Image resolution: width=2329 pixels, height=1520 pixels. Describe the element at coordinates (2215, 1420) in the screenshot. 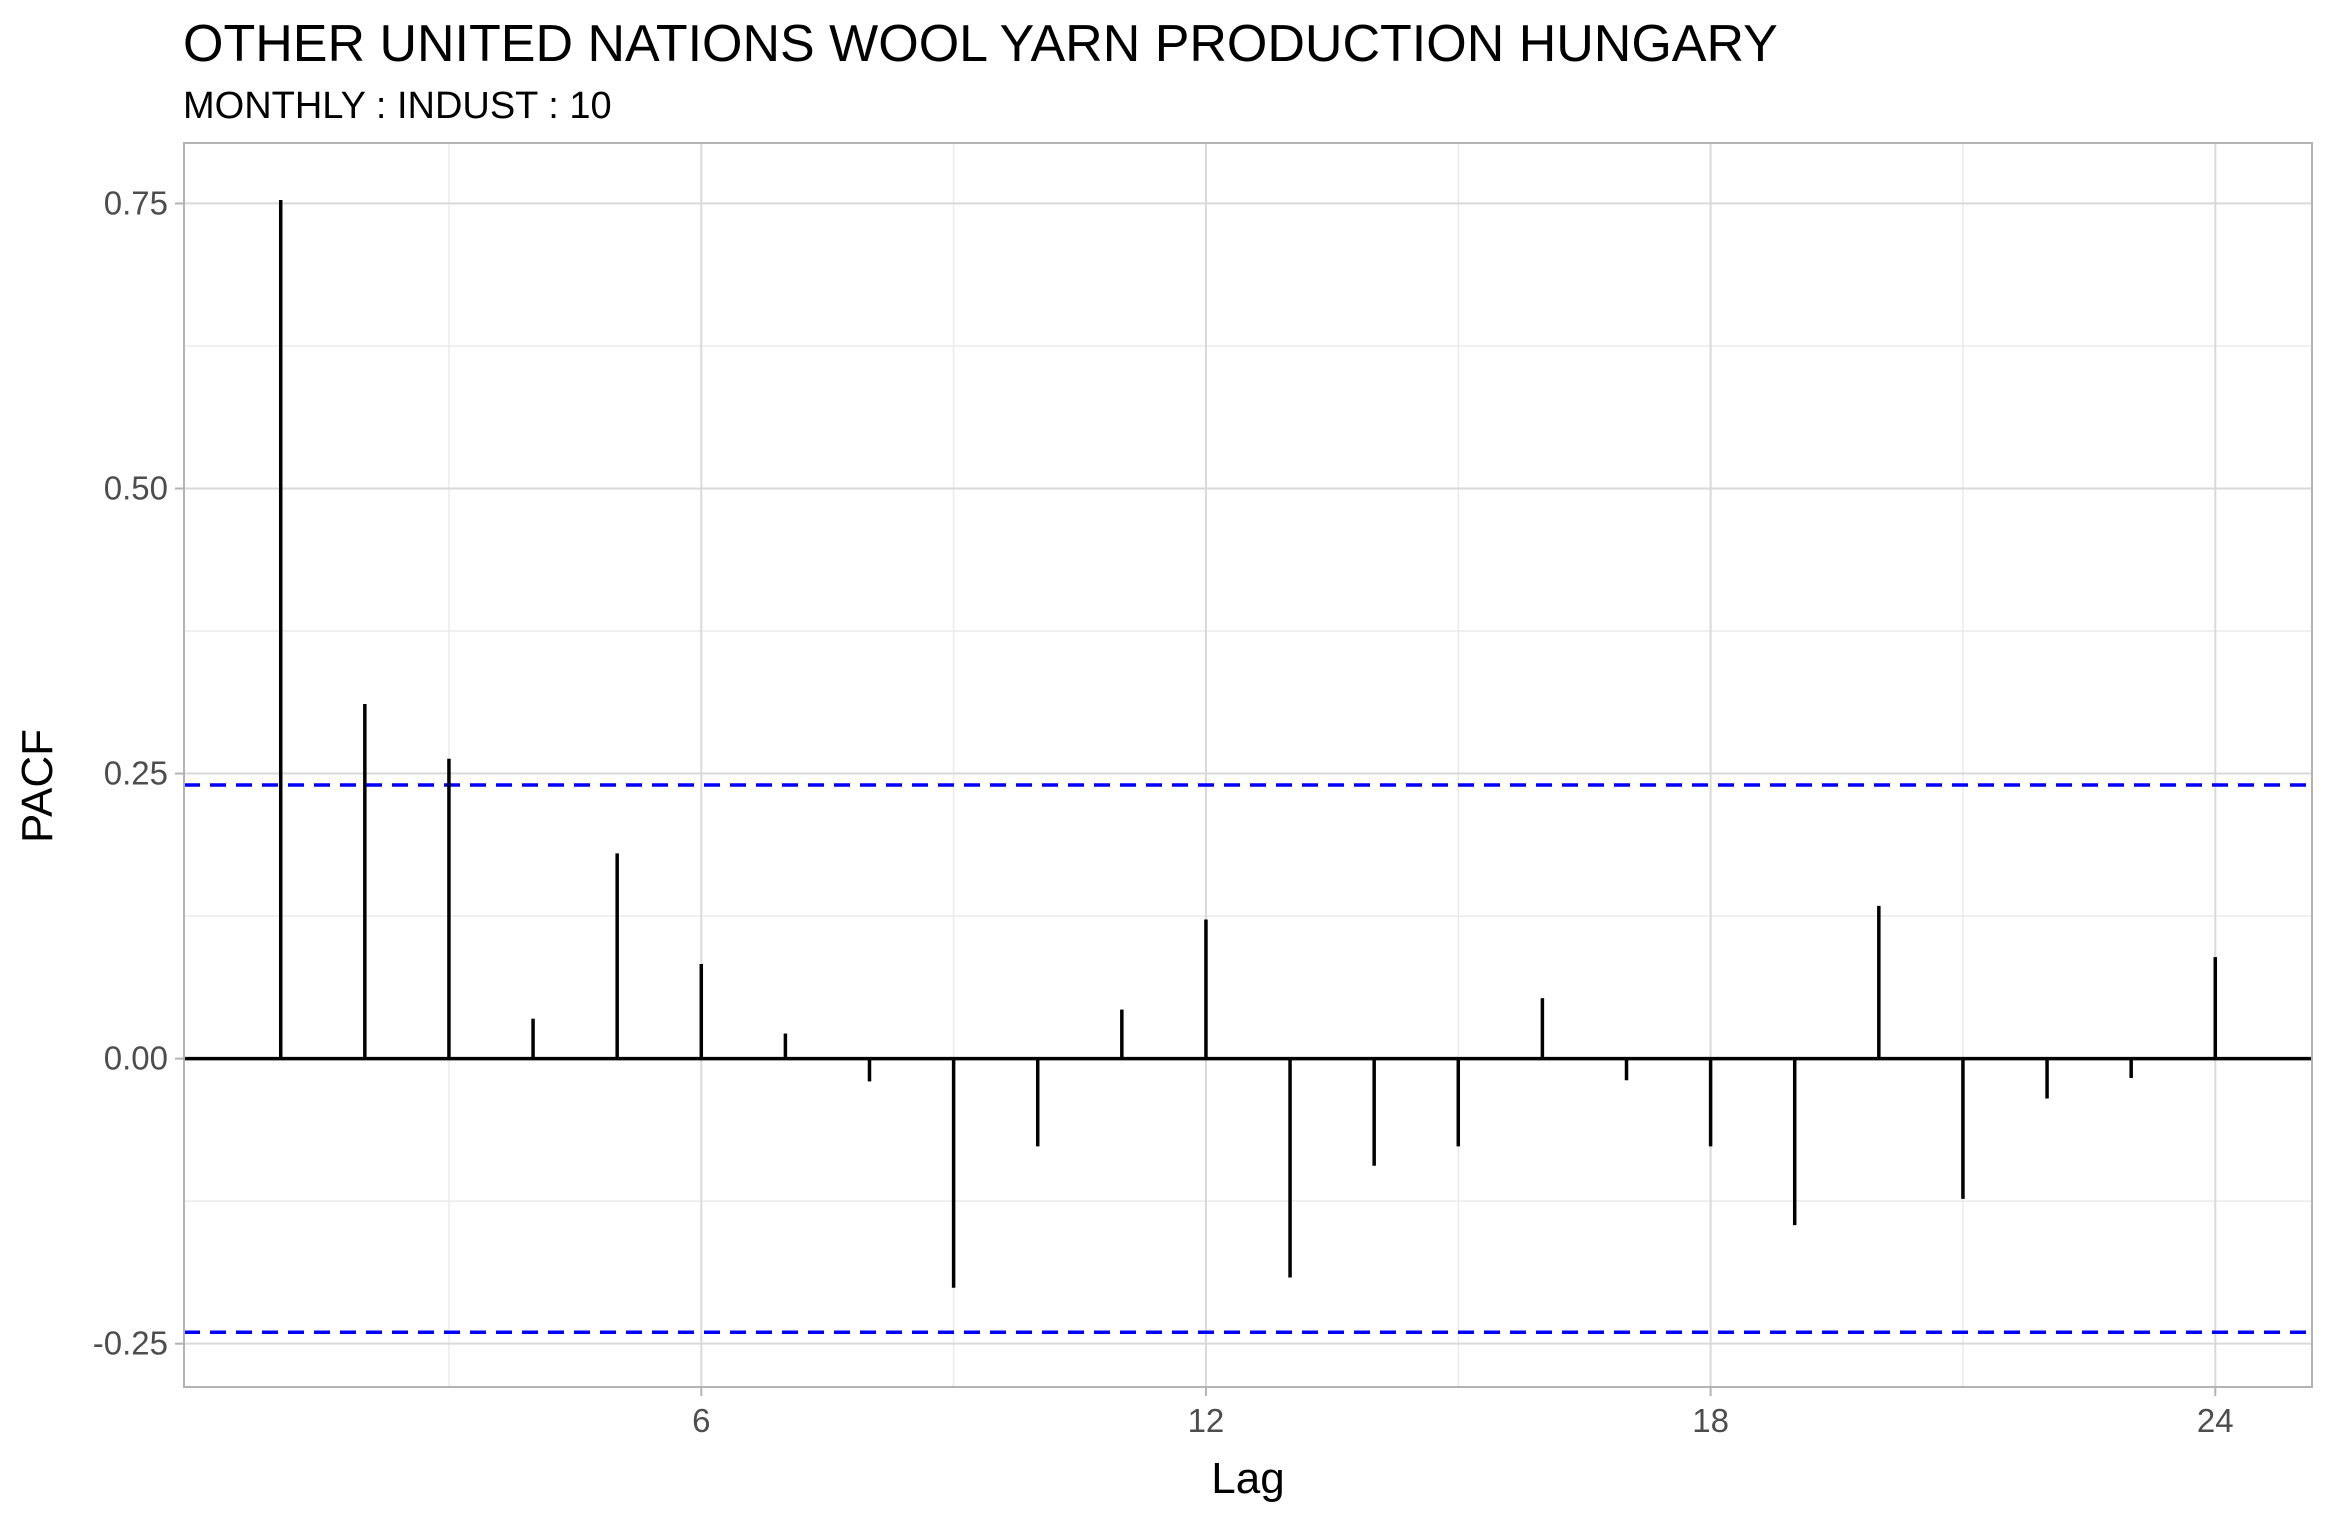

I see `x-tick-label: 24` at that location.